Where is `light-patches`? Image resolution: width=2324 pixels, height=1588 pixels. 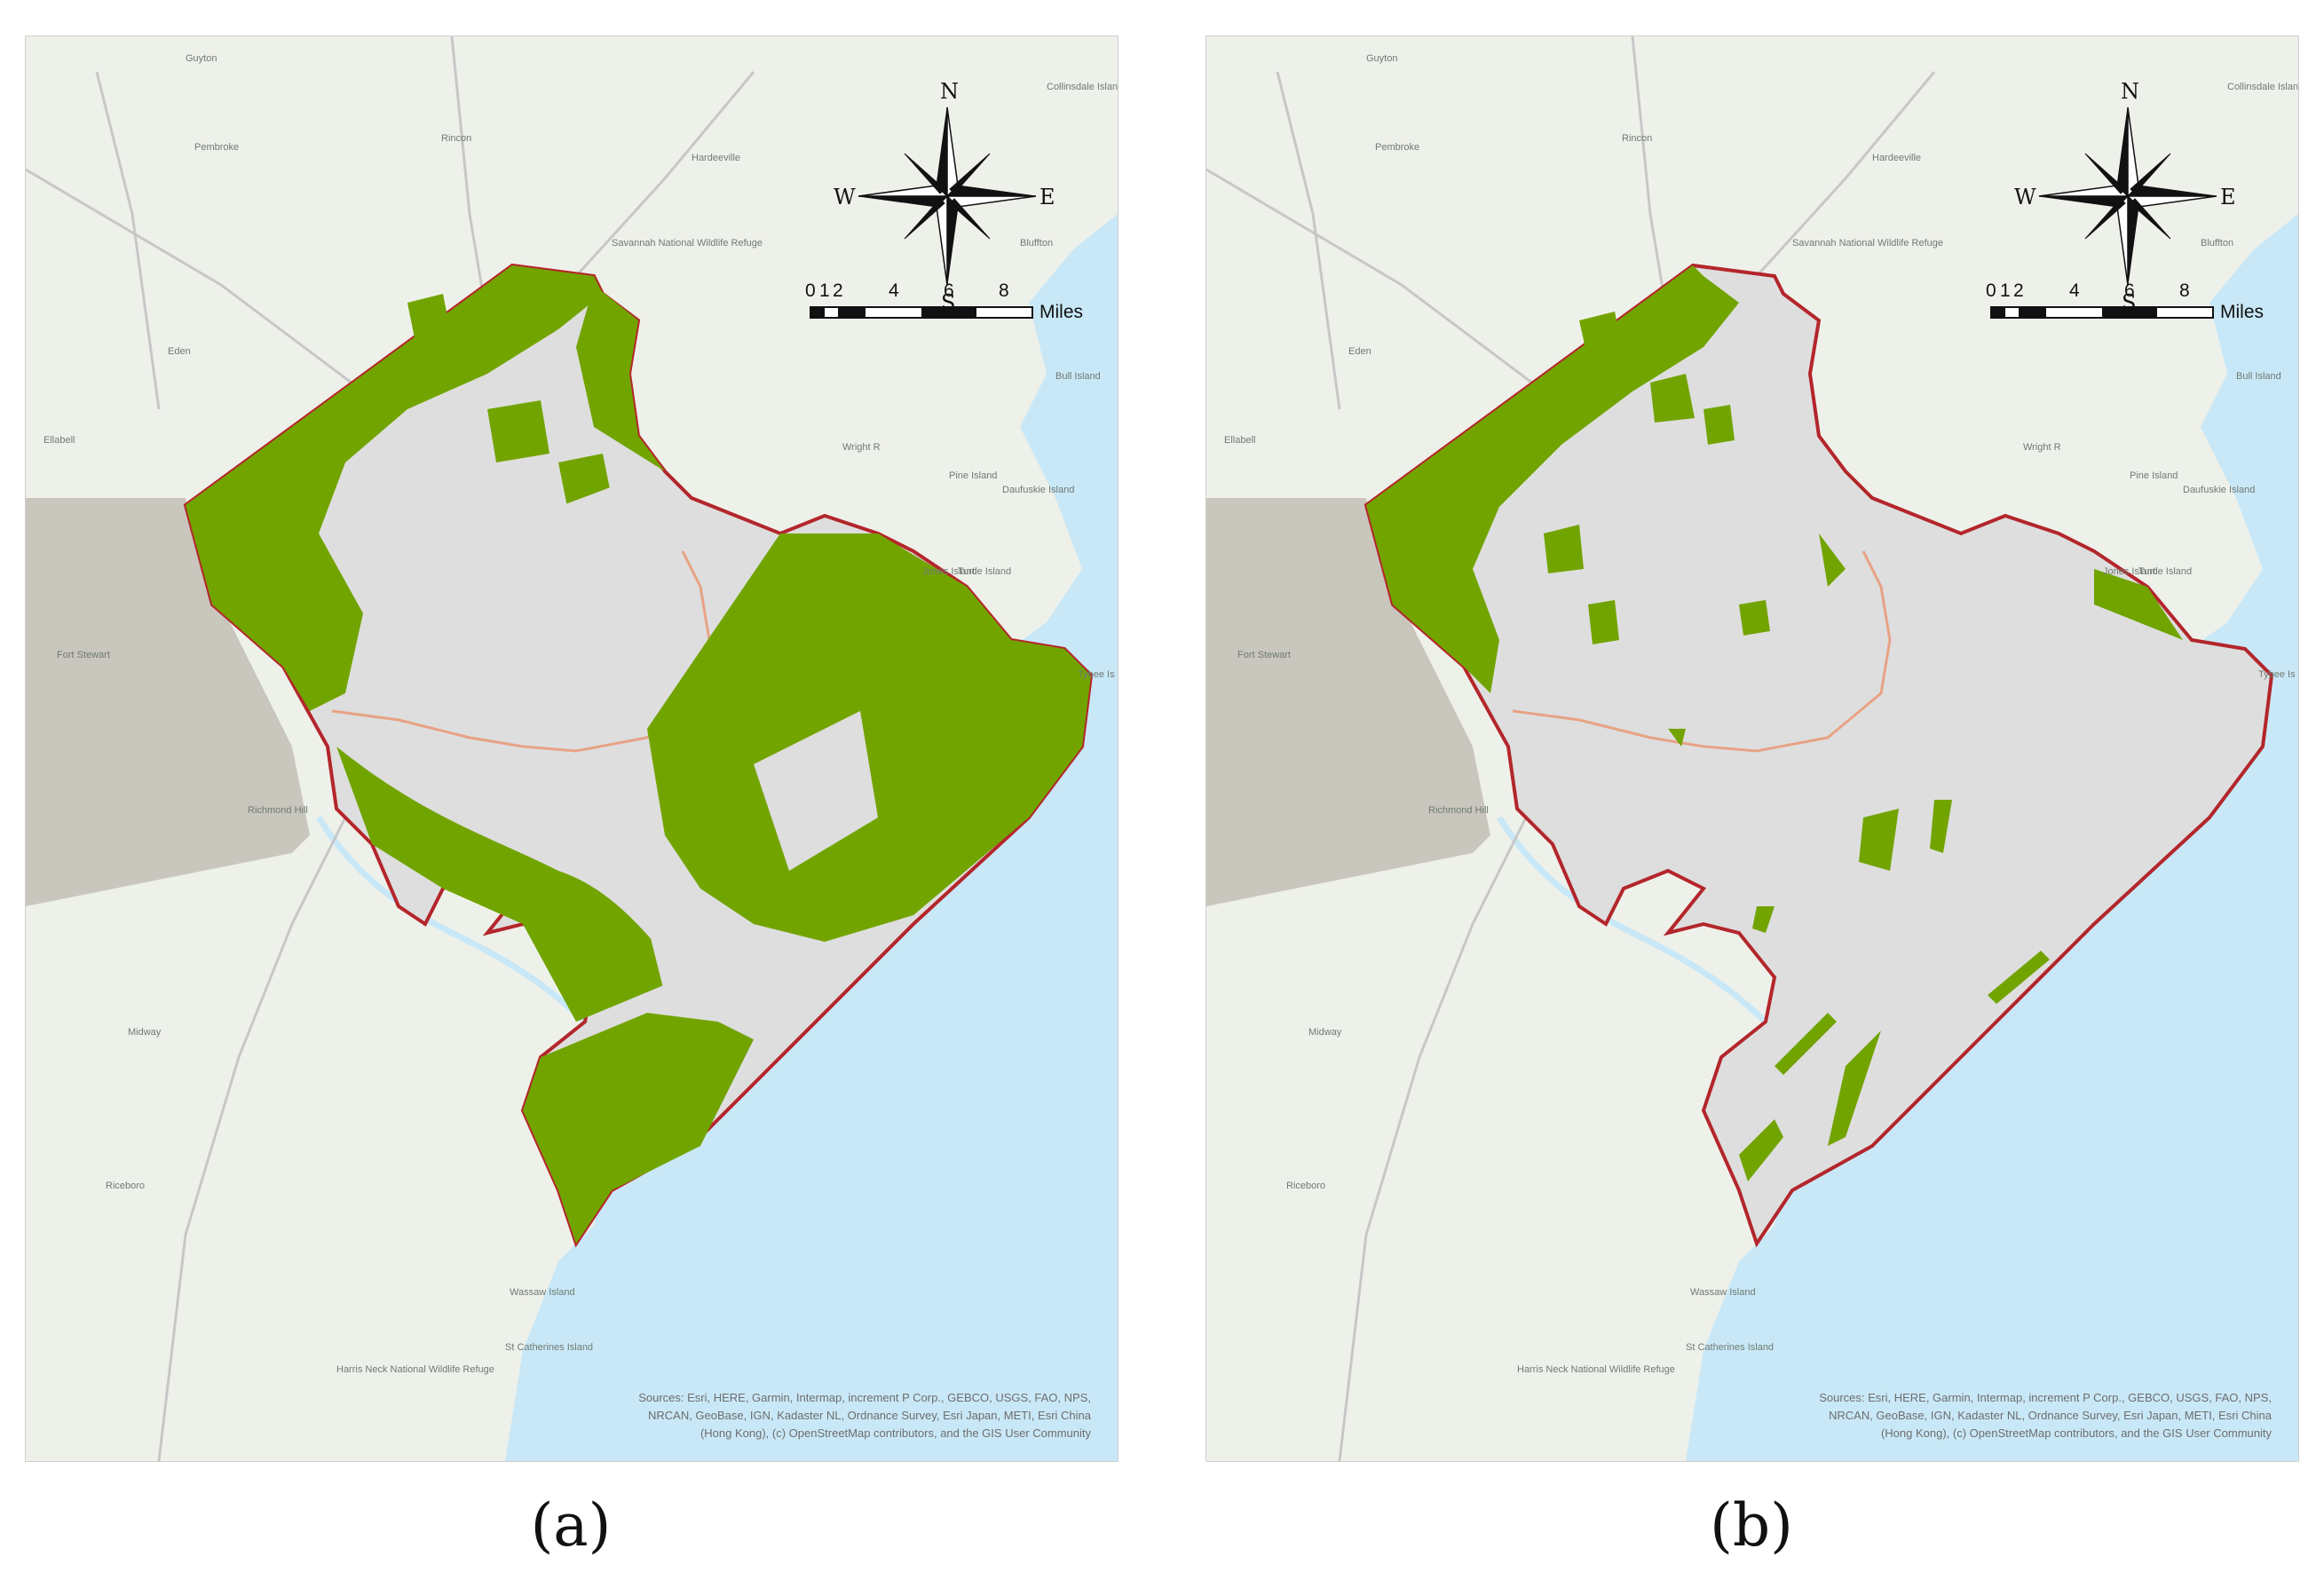
light-patches is located at coordinates (682, 737).